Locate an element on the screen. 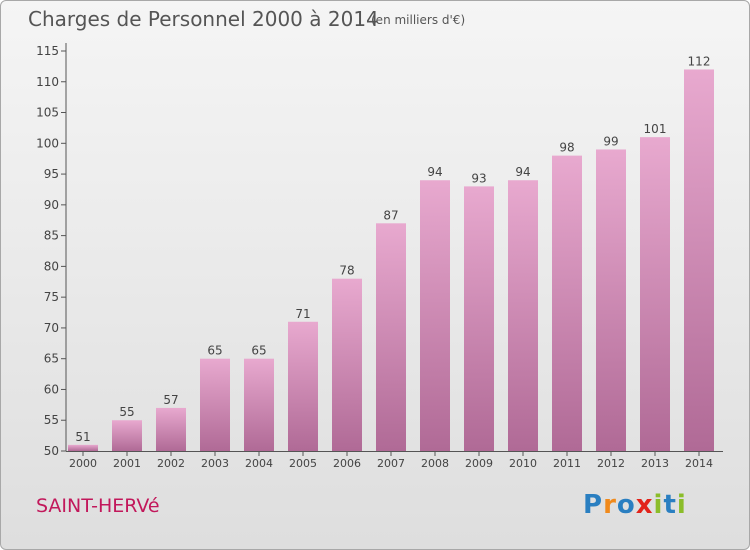 The width and height of the screenshot is (750, 550). chart-title: Charges de Personnel 2000 à 2014 is located at coordinates (203, 19).